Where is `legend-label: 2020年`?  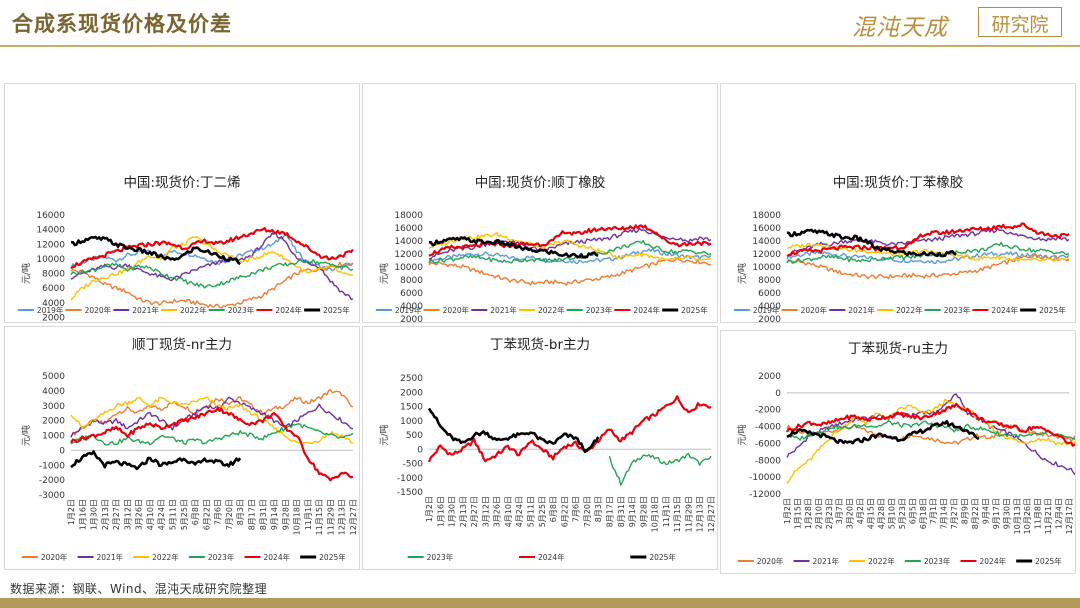 legend-label: 2020年 is located at coordinates (98, 310).